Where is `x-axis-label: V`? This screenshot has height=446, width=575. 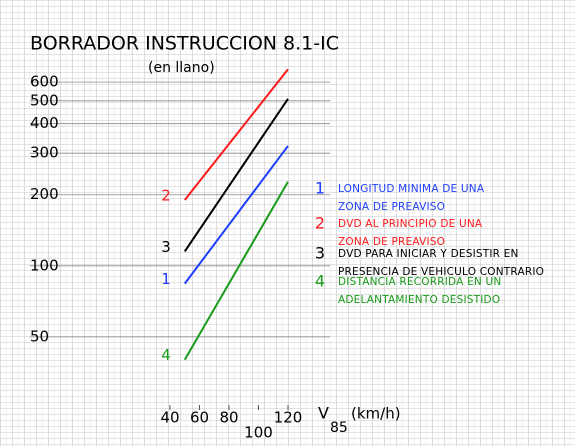 x-axis-label: V is located at coordinates (323, 413).